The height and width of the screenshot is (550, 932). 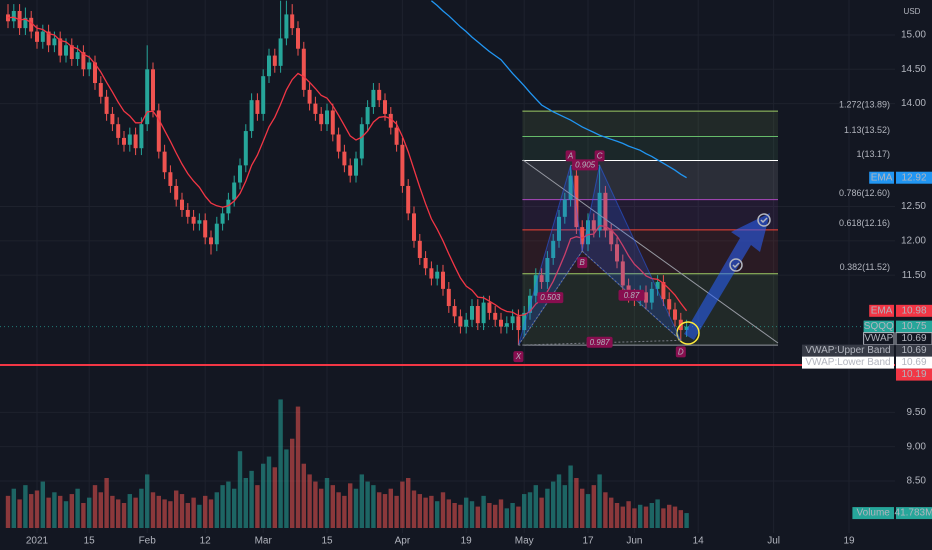 What do you see at coordinates (864, 223) in the screenshot?
I see `fib-label: 0.618(12.16)` at bounding box center [864, 223].